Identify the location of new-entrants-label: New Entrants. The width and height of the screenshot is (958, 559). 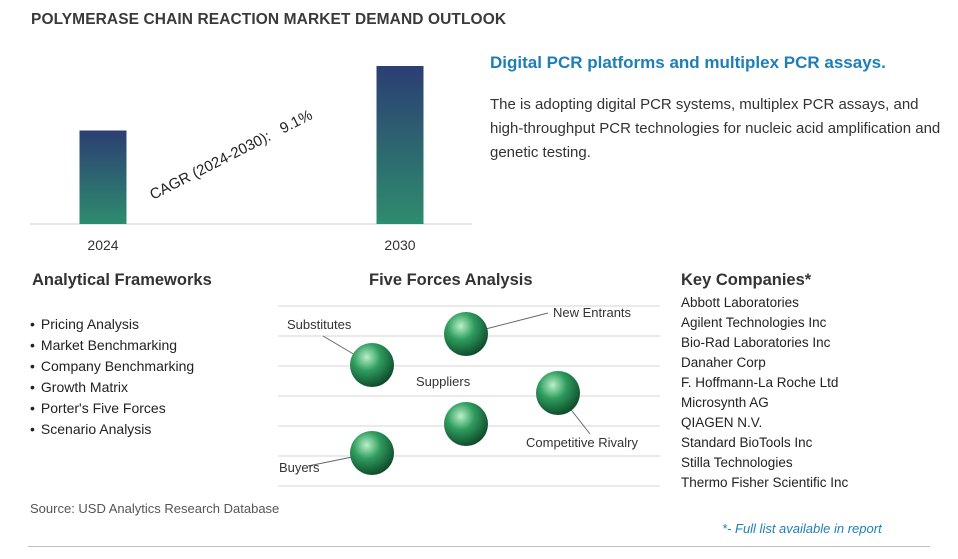
(592, 312).